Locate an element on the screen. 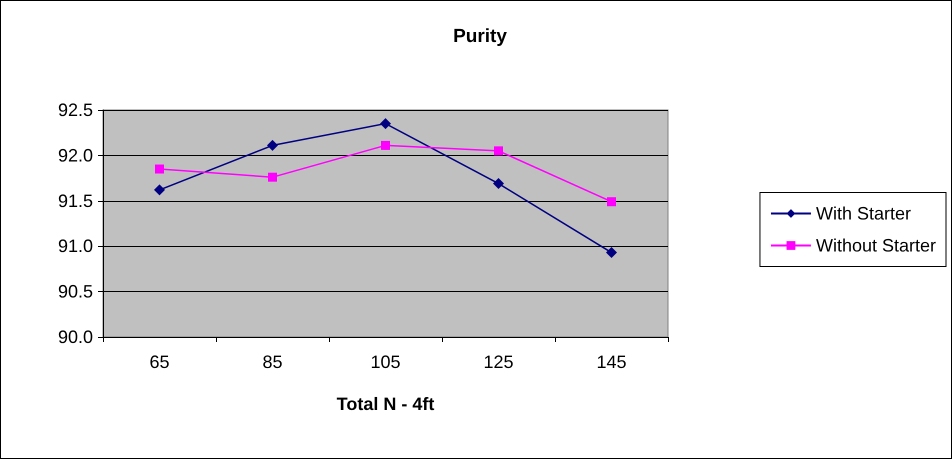 Image resolution: width=952 pixels, height=459 pixels. y-tick-label: 90.5 is located at coordinates (75, 292).